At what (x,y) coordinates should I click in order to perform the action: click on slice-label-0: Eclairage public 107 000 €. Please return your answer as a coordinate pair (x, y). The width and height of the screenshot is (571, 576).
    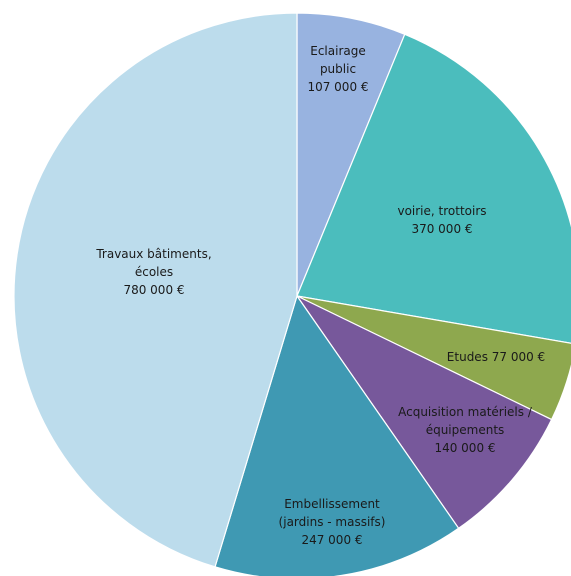
    Looking at the image, I should click on (337, 69).